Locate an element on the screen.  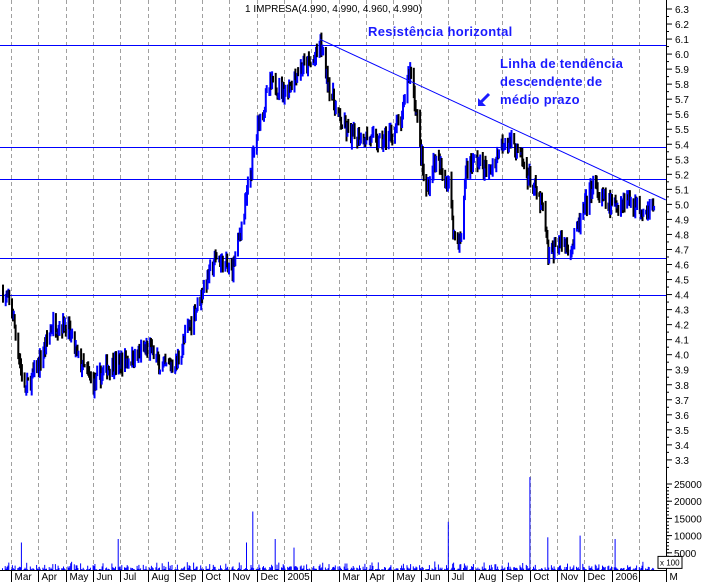
price-tick-label: 4.3 is located at coordinates (682, 311).